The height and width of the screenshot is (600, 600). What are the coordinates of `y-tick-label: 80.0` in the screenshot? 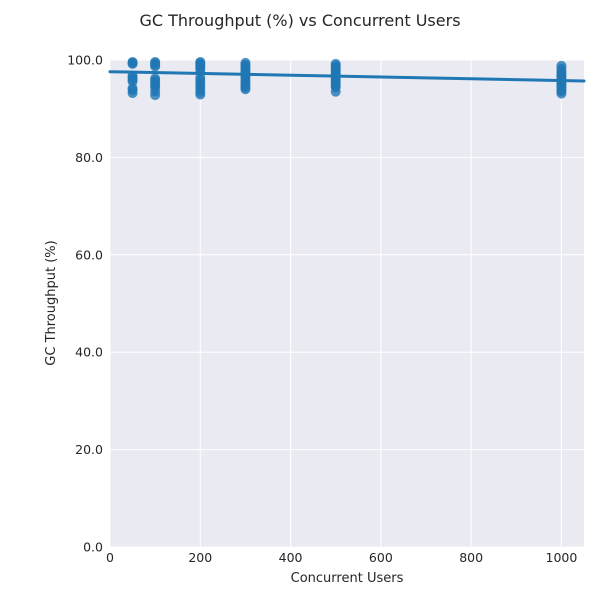 It's located at (89, 157).